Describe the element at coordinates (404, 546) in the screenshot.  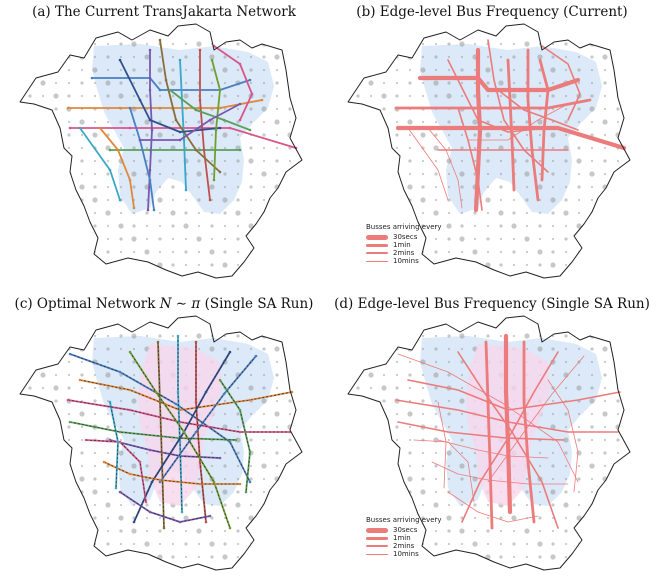
I see `legend-item-2mins: 2mins` at that location.